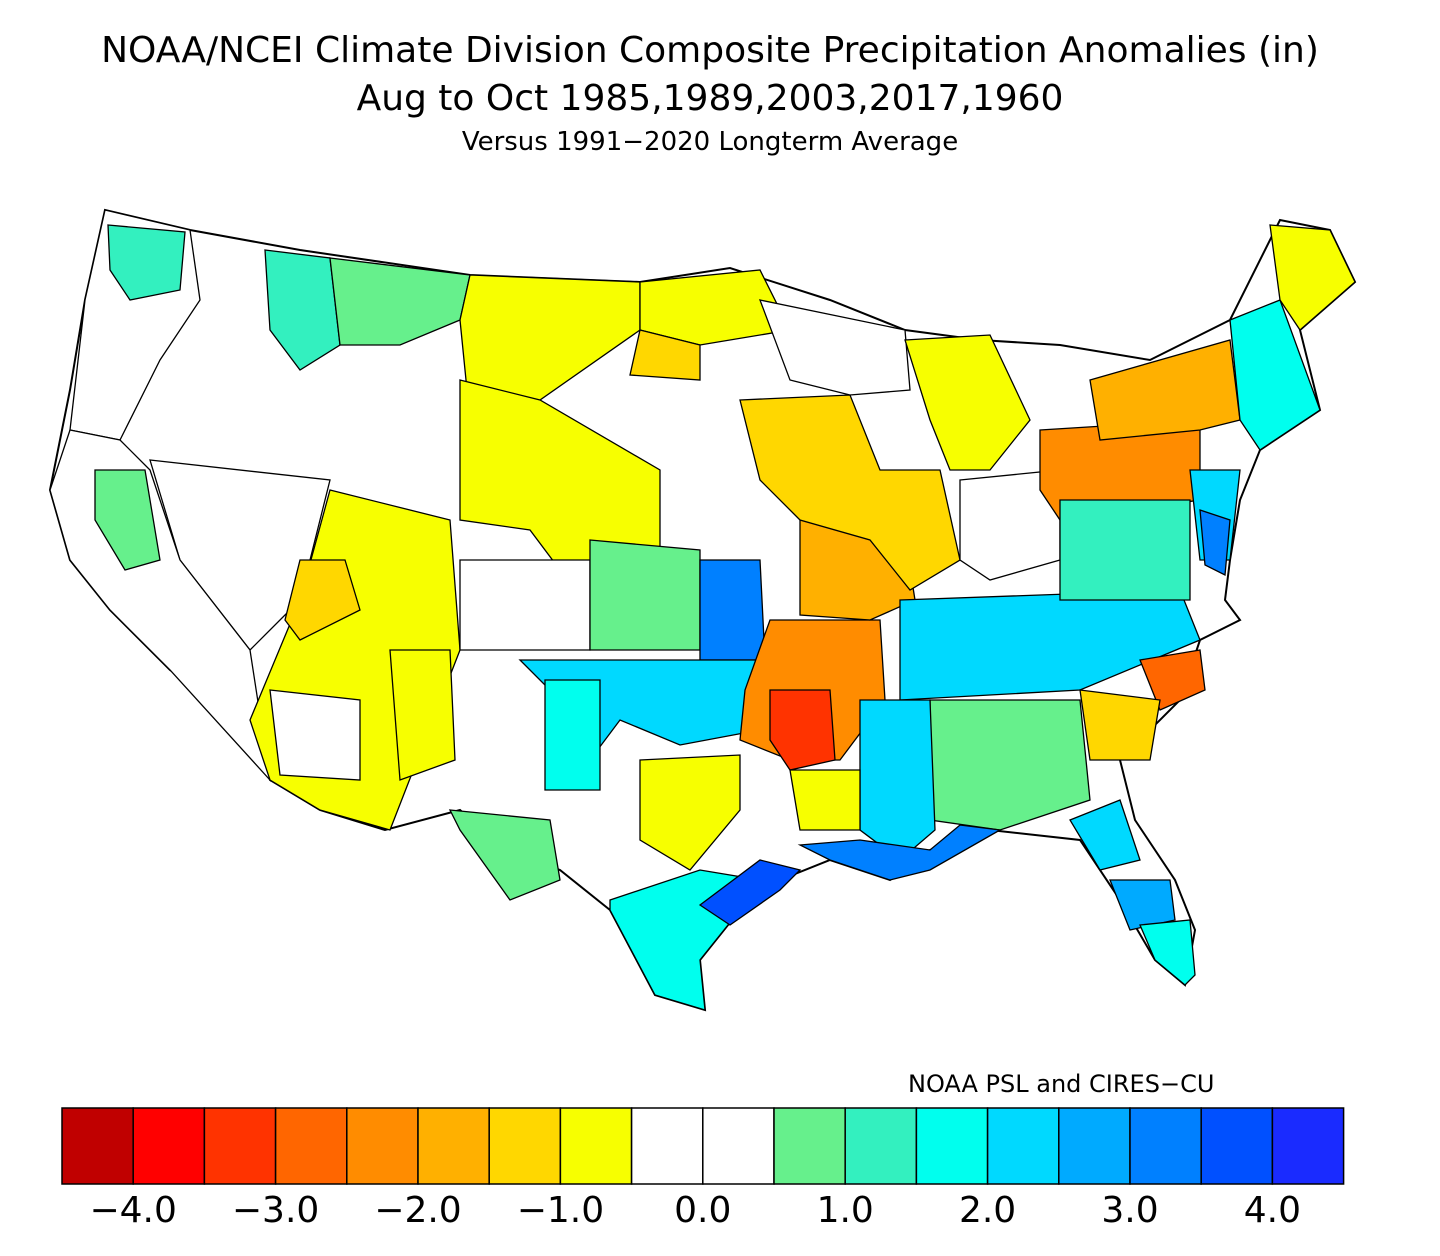 The width and height of the screenshot is (1440, 1256). Describe the element at coordinates (1275, 375) in the screenshot. I see `region-new-england` at that location.